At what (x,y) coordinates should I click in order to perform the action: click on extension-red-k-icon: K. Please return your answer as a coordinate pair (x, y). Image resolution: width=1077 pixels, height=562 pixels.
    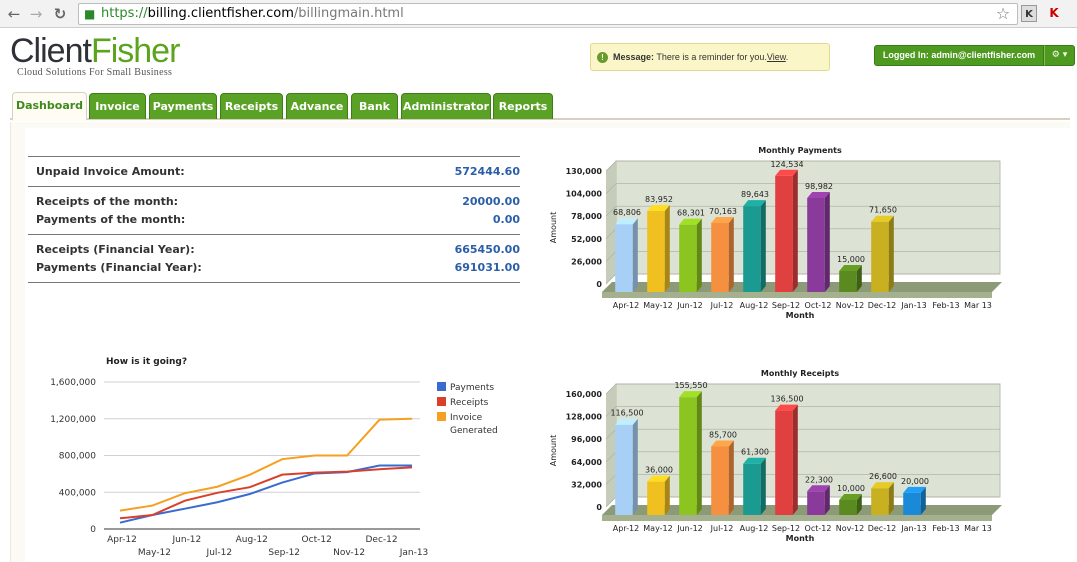
    Looking at the image, I should click on (1054, 13).